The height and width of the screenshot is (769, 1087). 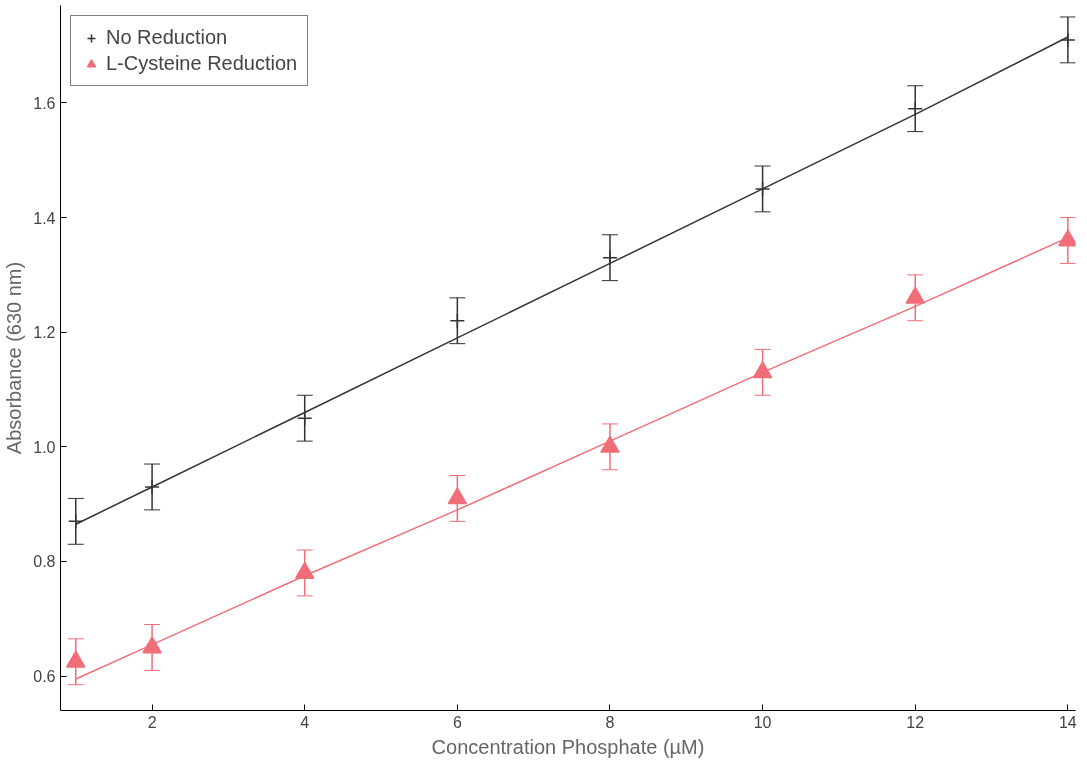 I want to click on legend-label: L-Cysteine Reduction, so click(x=202, y=63).